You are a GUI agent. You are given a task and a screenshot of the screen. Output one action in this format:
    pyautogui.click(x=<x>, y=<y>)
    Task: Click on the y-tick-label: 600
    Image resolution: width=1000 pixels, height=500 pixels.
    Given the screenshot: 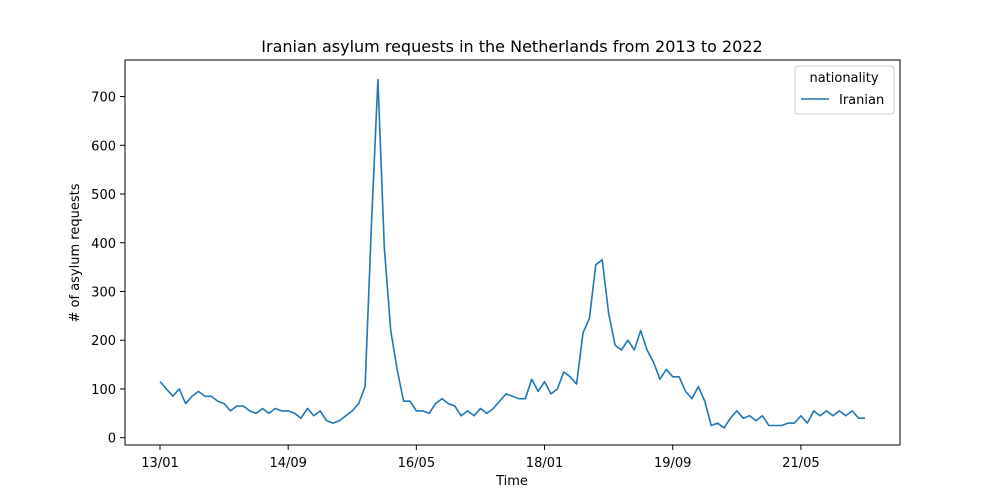 What is the action you would take?
    pyautogui.click(x=103, y=146)
    